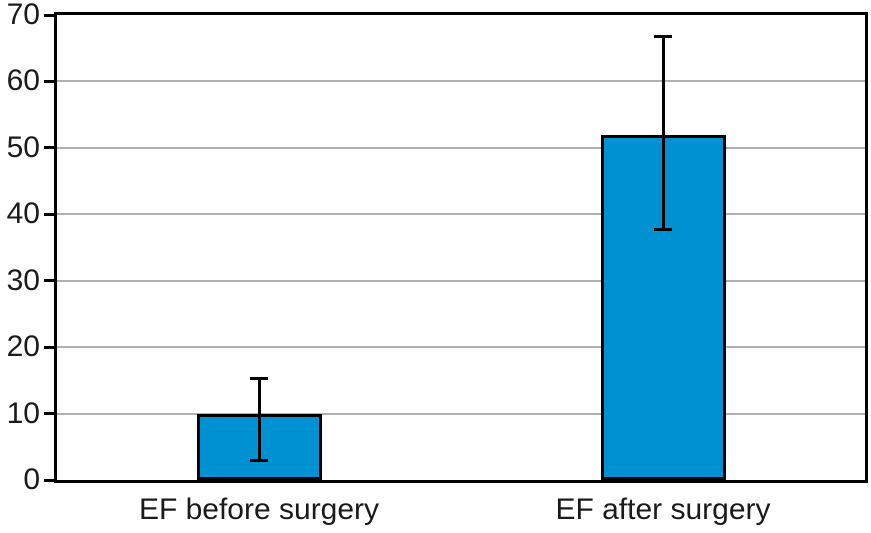 This screenshot has height=533, width=871. I want to click on y-tick-label: 50, so click(23, 147).